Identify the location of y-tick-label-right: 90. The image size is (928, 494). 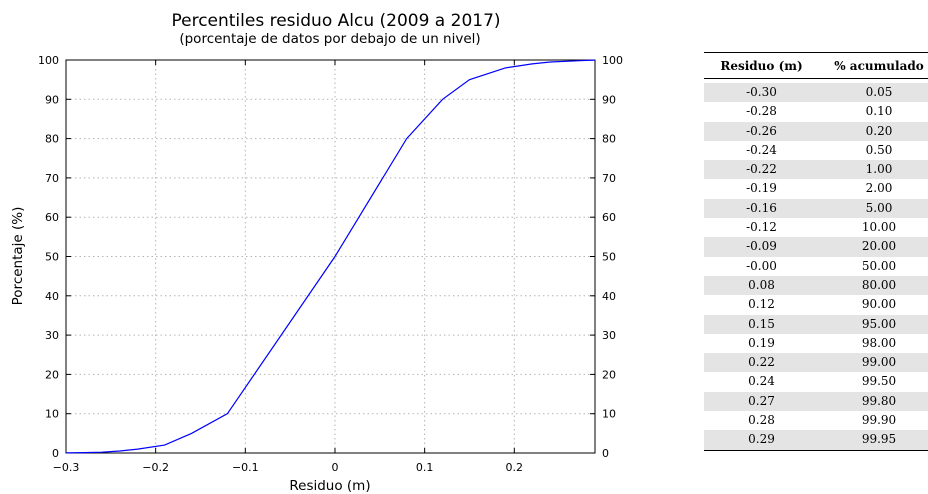
(609, 99).